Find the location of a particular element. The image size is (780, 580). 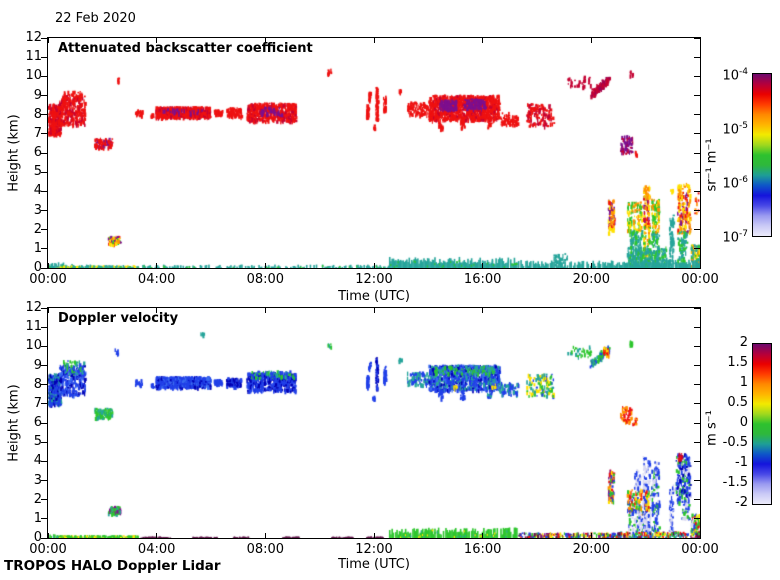

velocity-colorbar-tick-label: -2 is located at coordinates (741, 502).